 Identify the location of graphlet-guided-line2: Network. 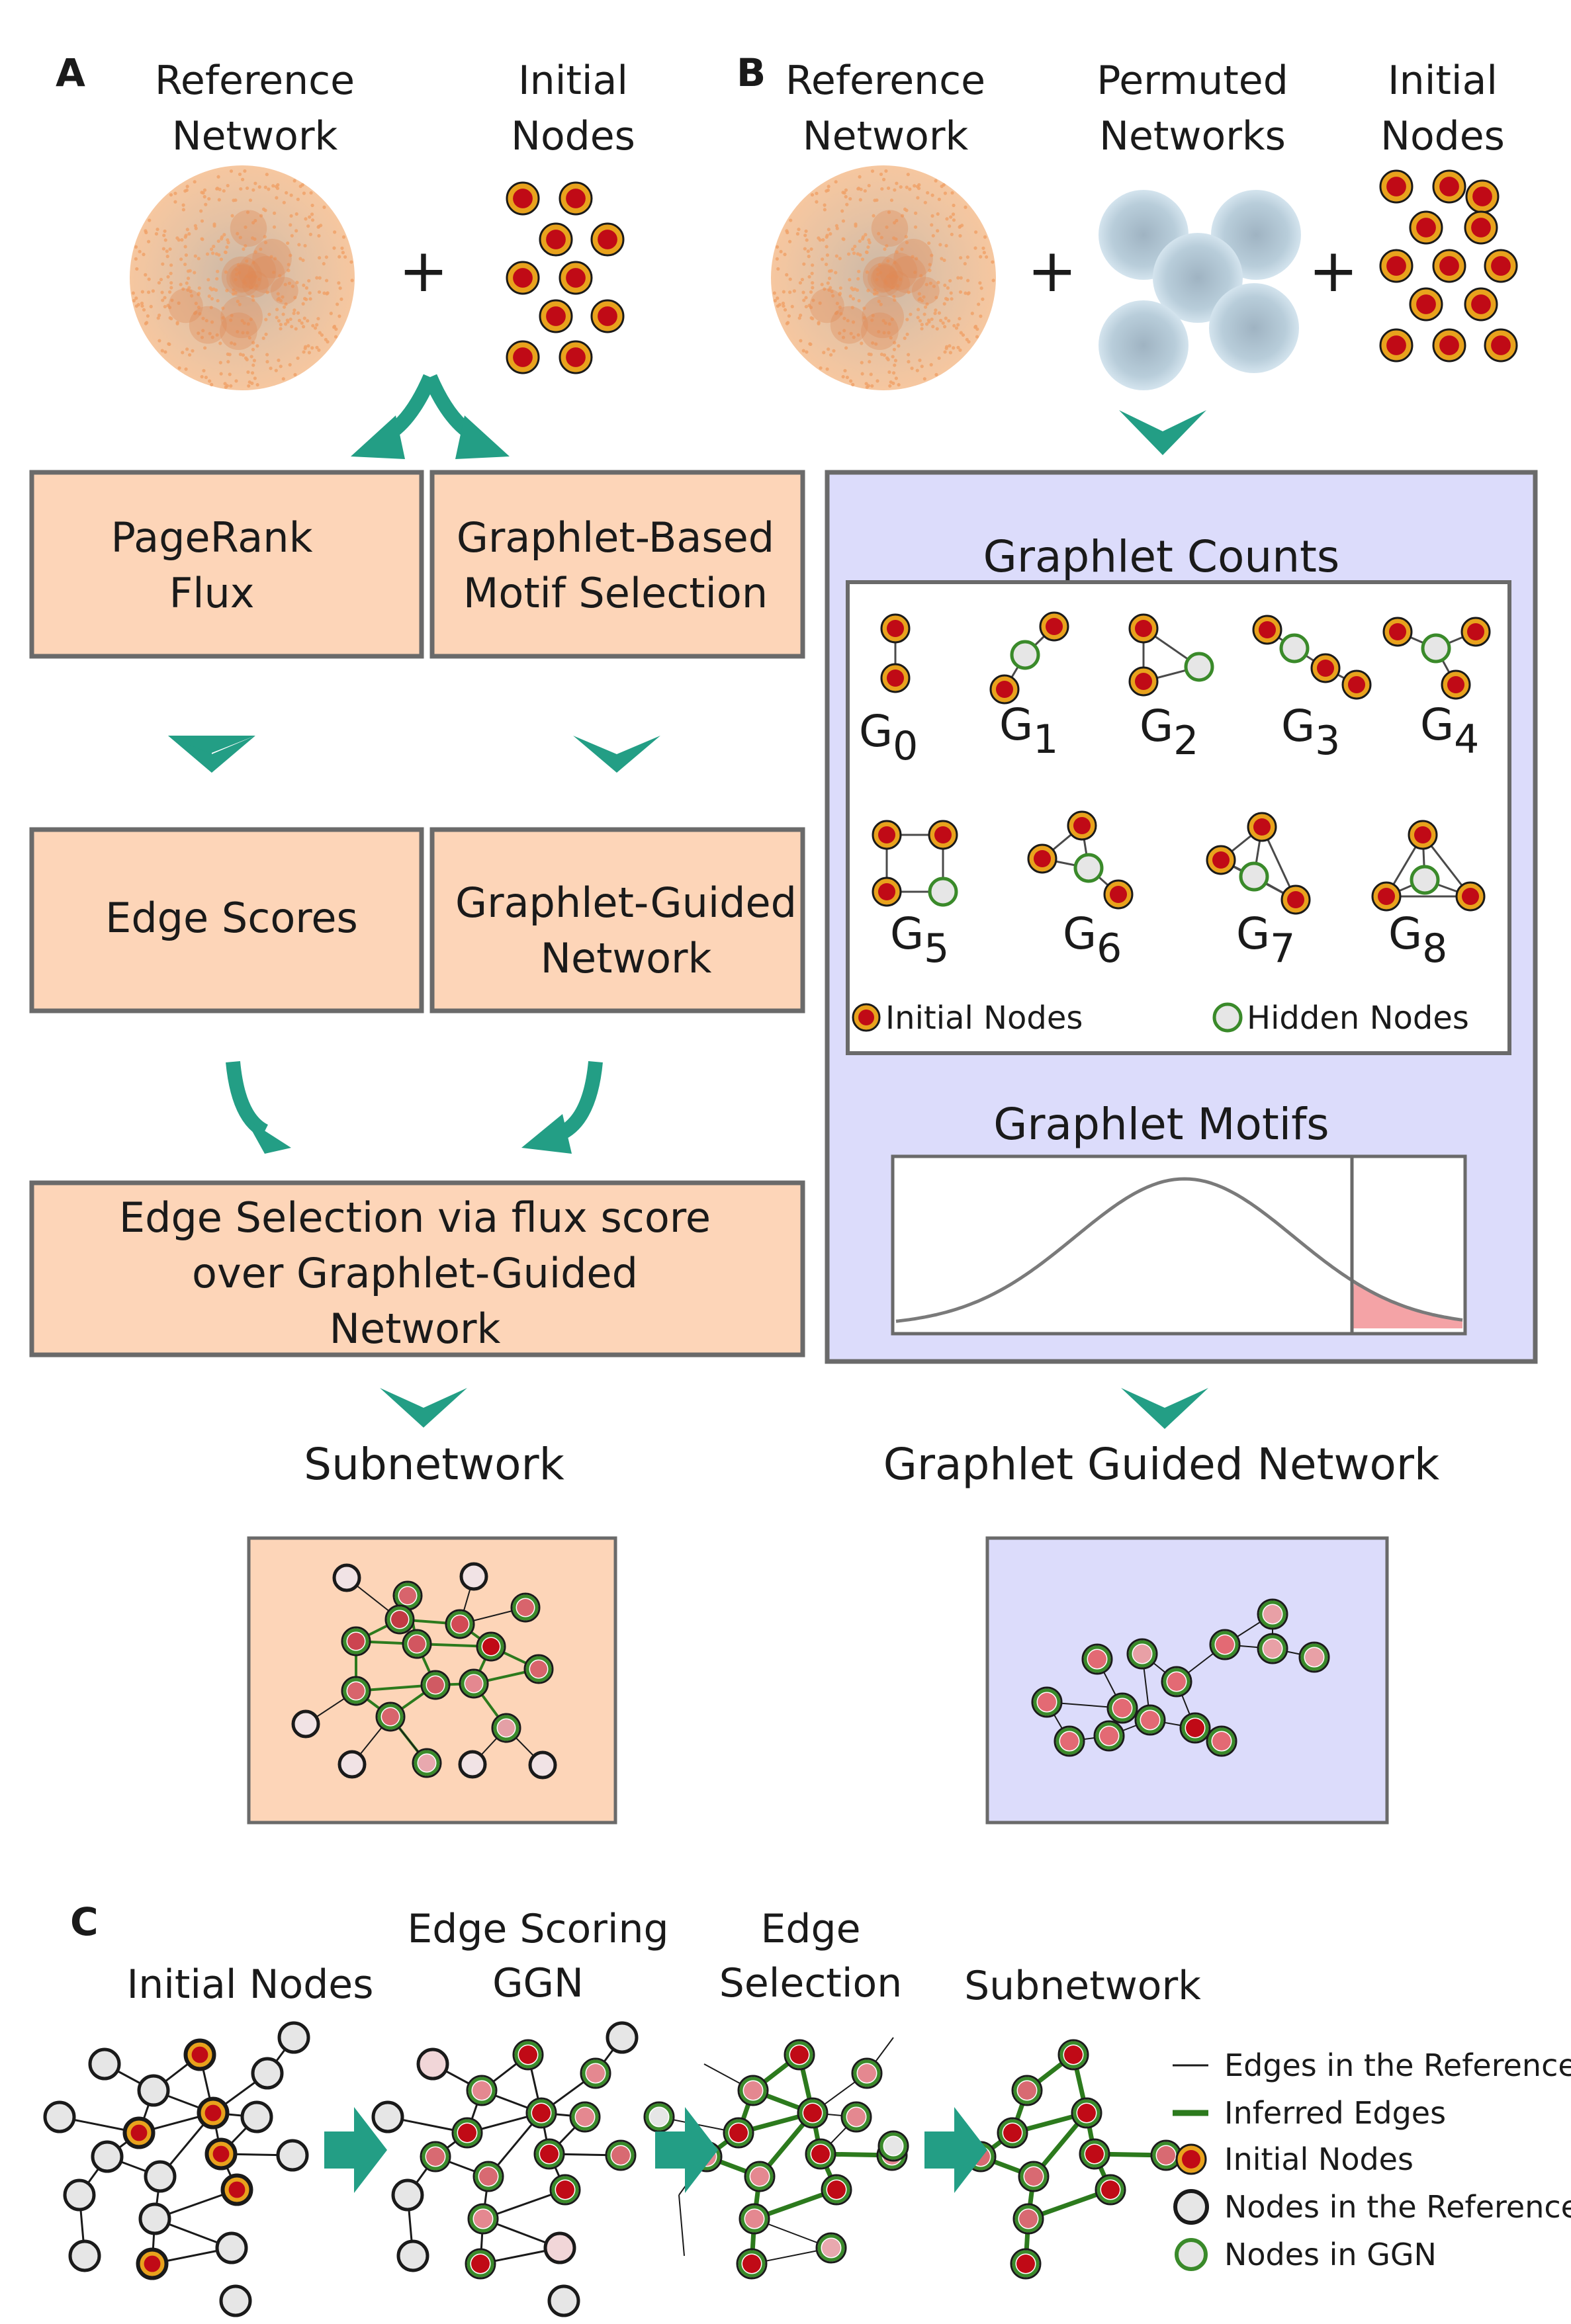
(627, 958).